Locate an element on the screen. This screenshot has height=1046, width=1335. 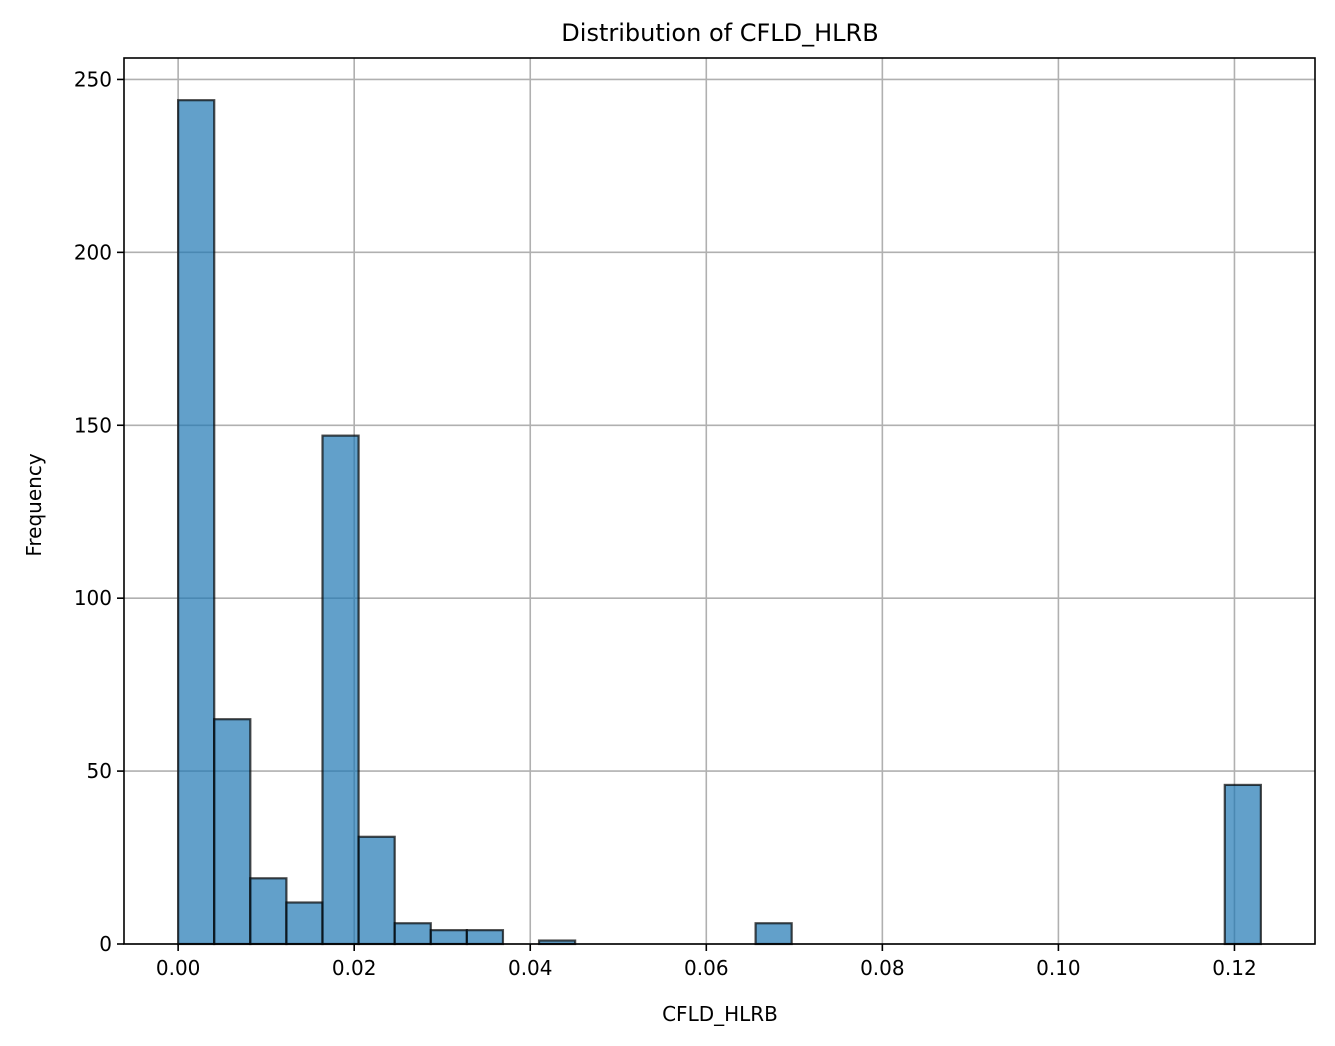
y-tick-label: 250 is located at coordinates (93, 79).